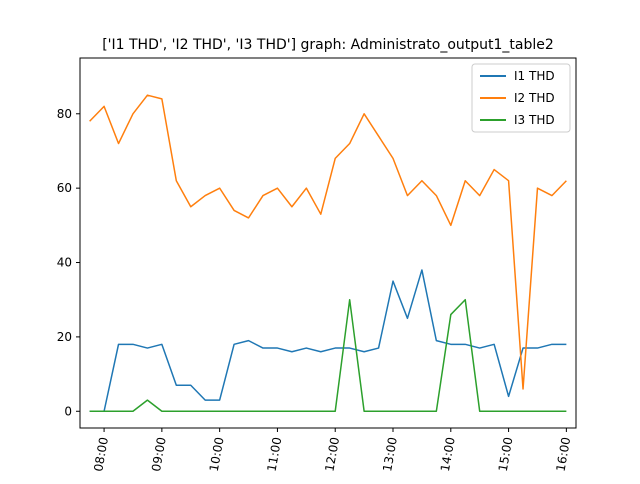  Describe the element at coordinates (64, 337) in the screenshot. I see `y-tick-label: 20` at that location.